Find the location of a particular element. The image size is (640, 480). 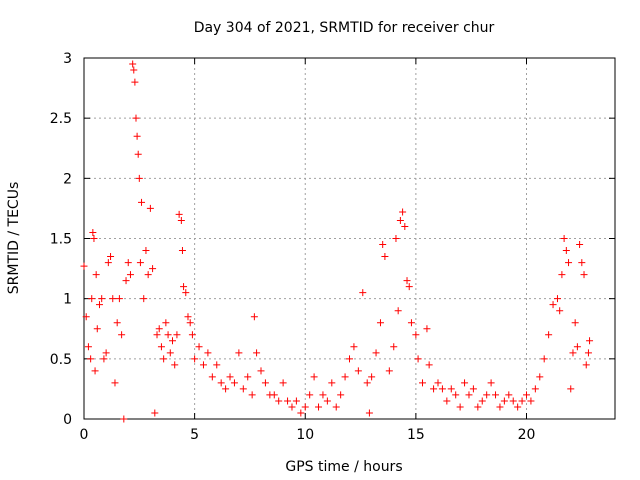

y-tick-label: 1 is located at coordinates (67, 300).